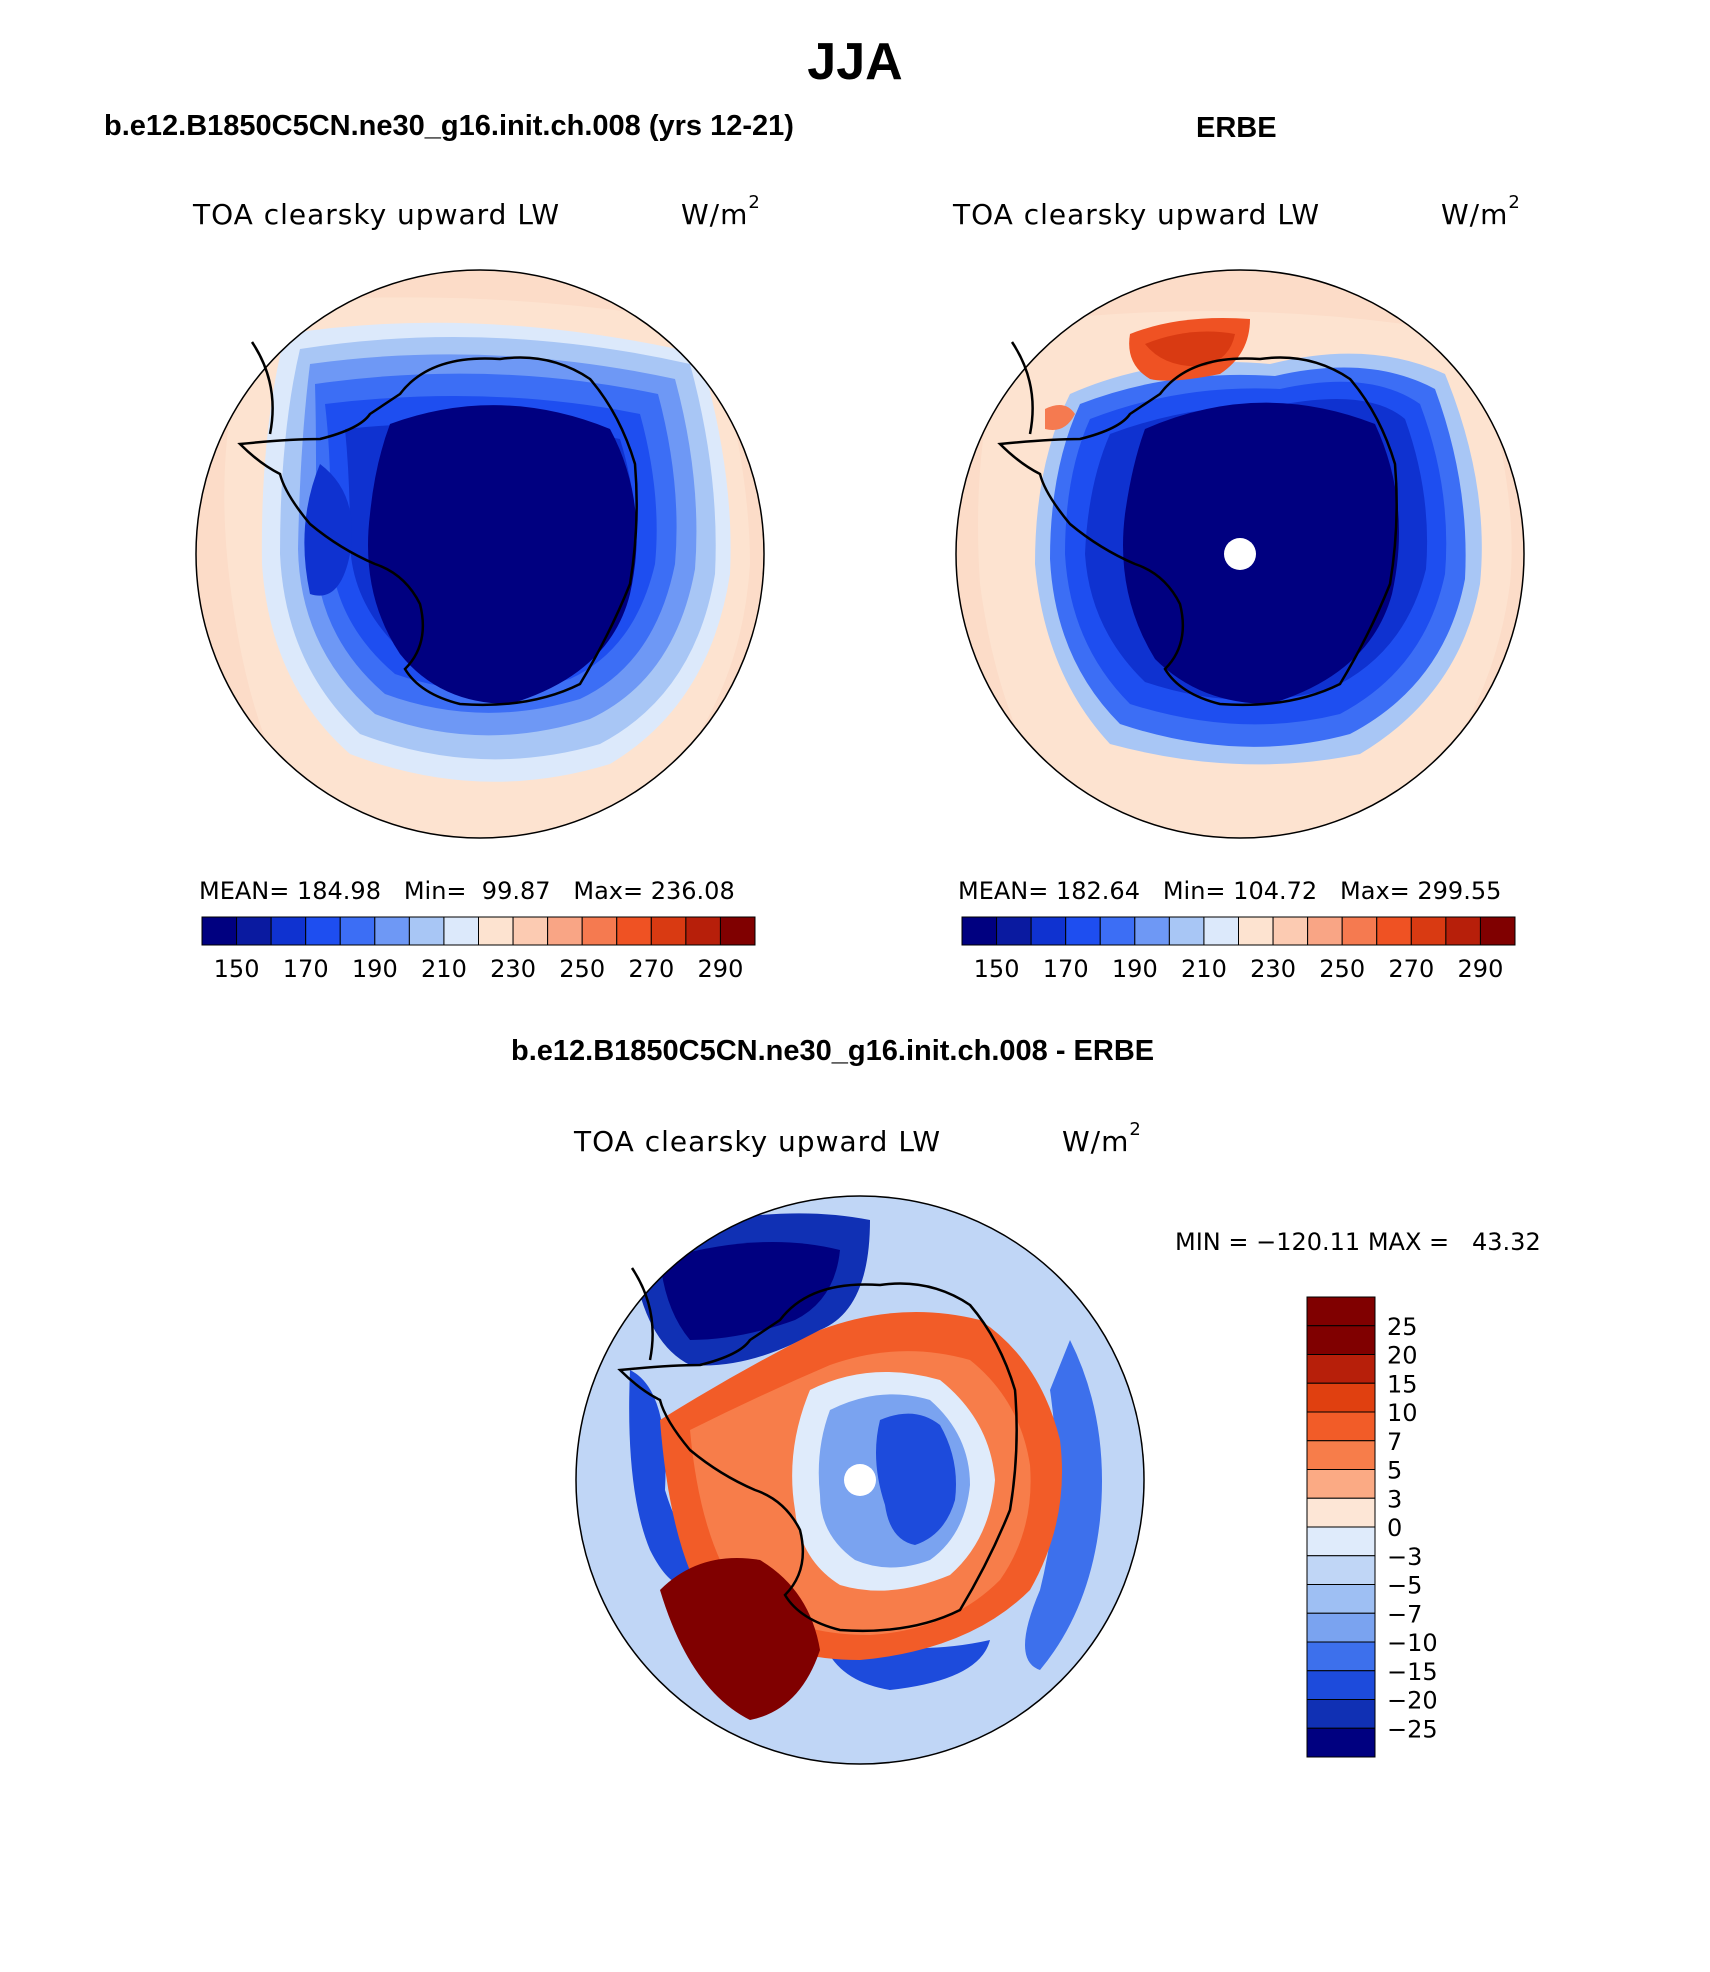 This screenshot has width=1710, height=1972. Describe the element at coordinates (758, 1141) in the screenshot. I see `diff-variable-label: TOA clearsky upward LW` at that location.